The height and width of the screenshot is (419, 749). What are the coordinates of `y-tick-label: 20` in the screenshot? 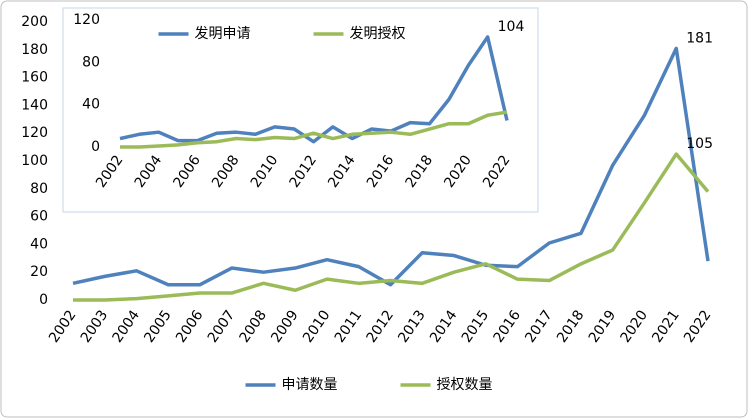 It's located at (39, 272).